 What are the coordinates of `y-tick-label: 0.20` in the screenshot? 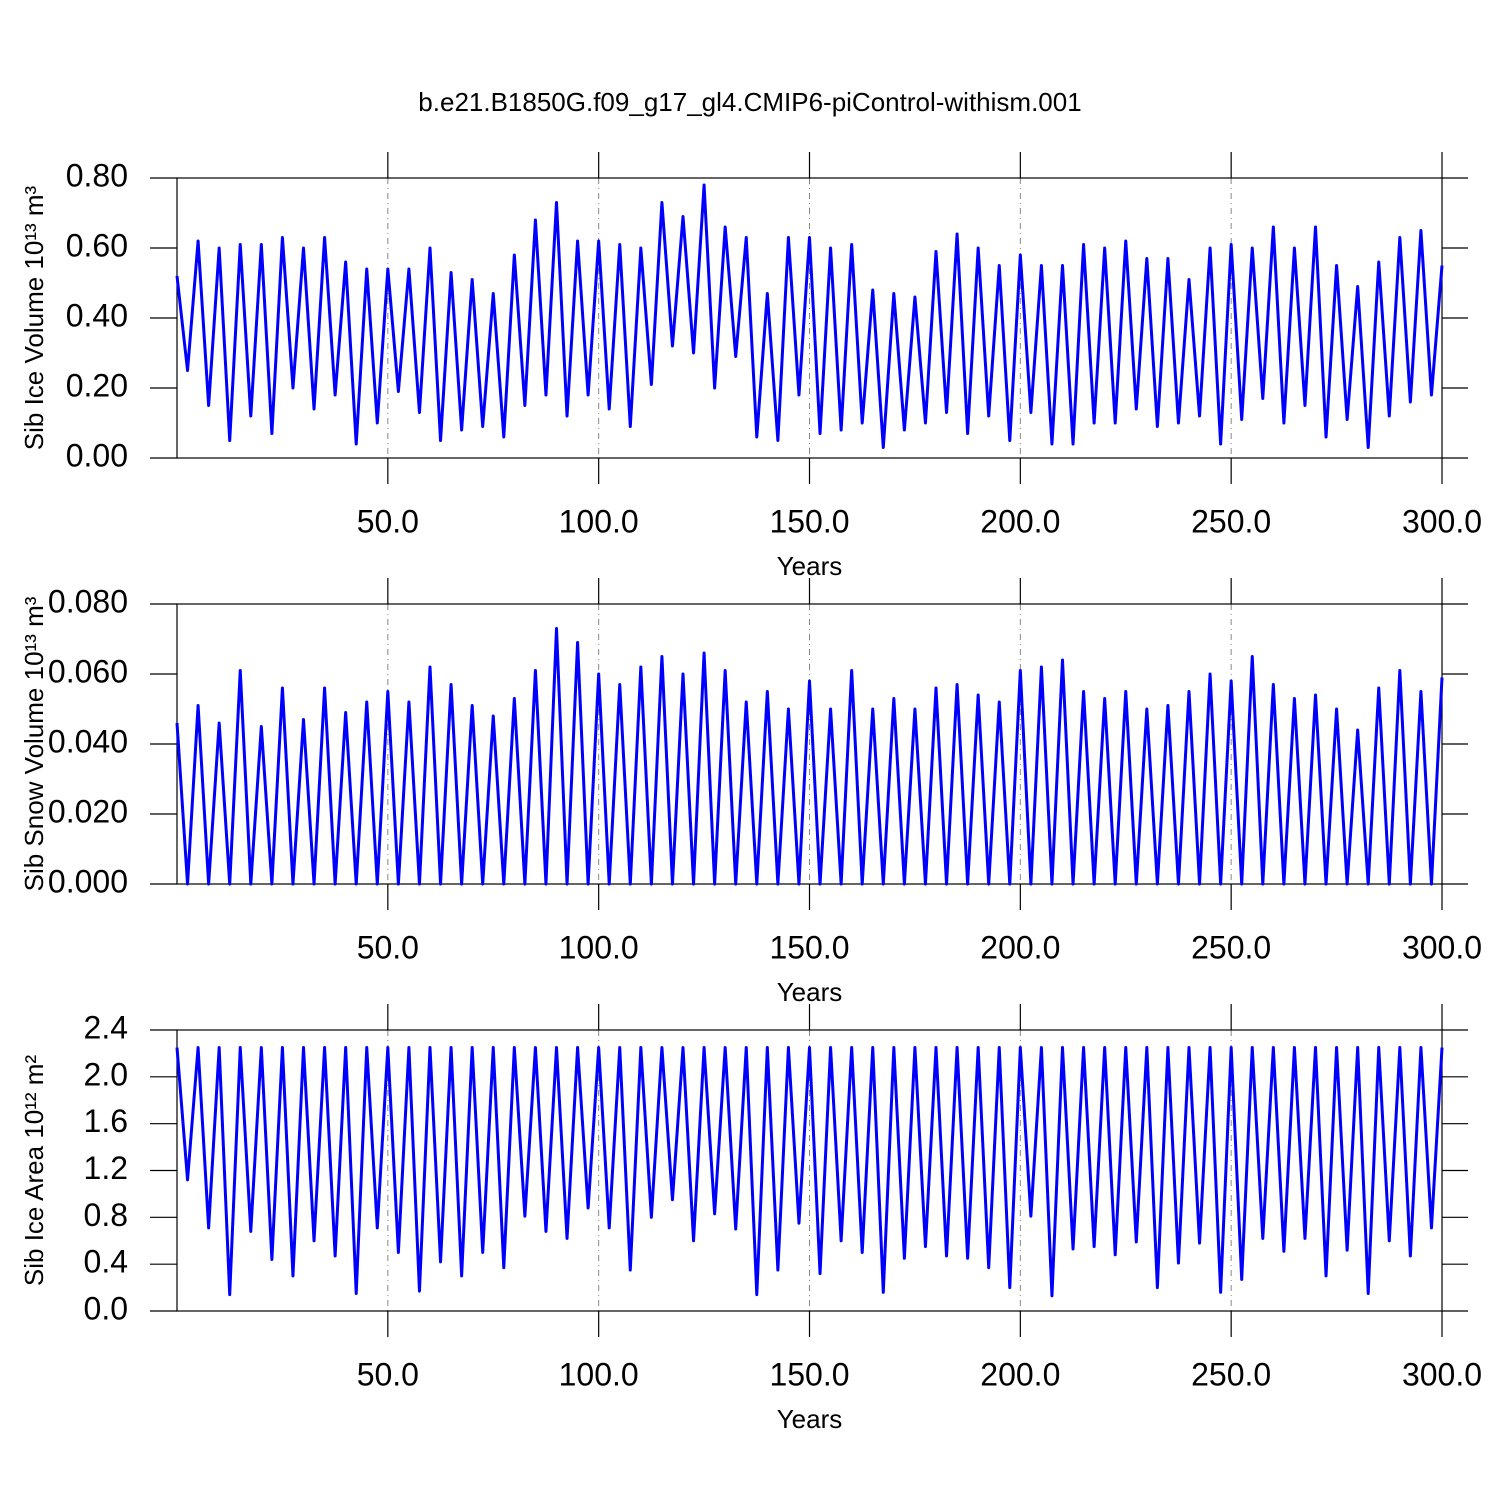 It's located at (97, 385).